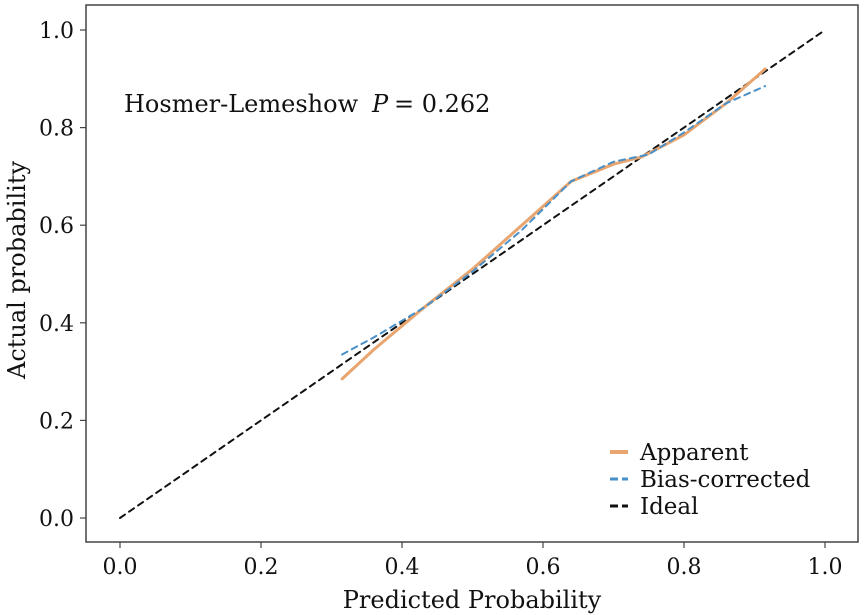 The height and width of the screenshot is (615, 864). Describe the element at coordinates (56, 324) in the screenshot. I see `y-tick-label: 0.4` at that location.